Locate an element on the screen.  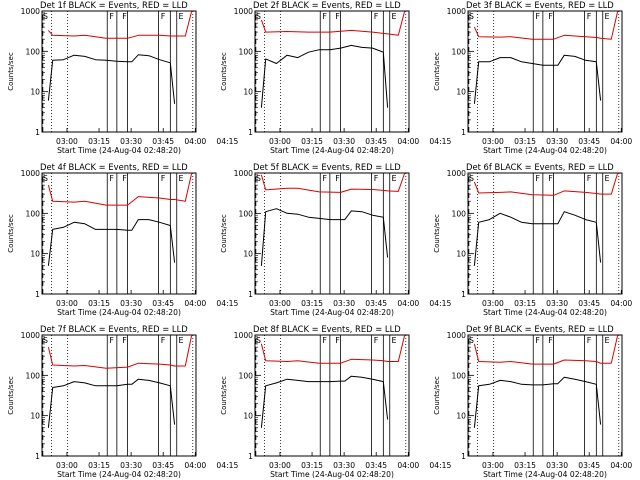
chart-title: Det 4f BLACK = Events, RED = LLD is located at coordinates (114, 167).